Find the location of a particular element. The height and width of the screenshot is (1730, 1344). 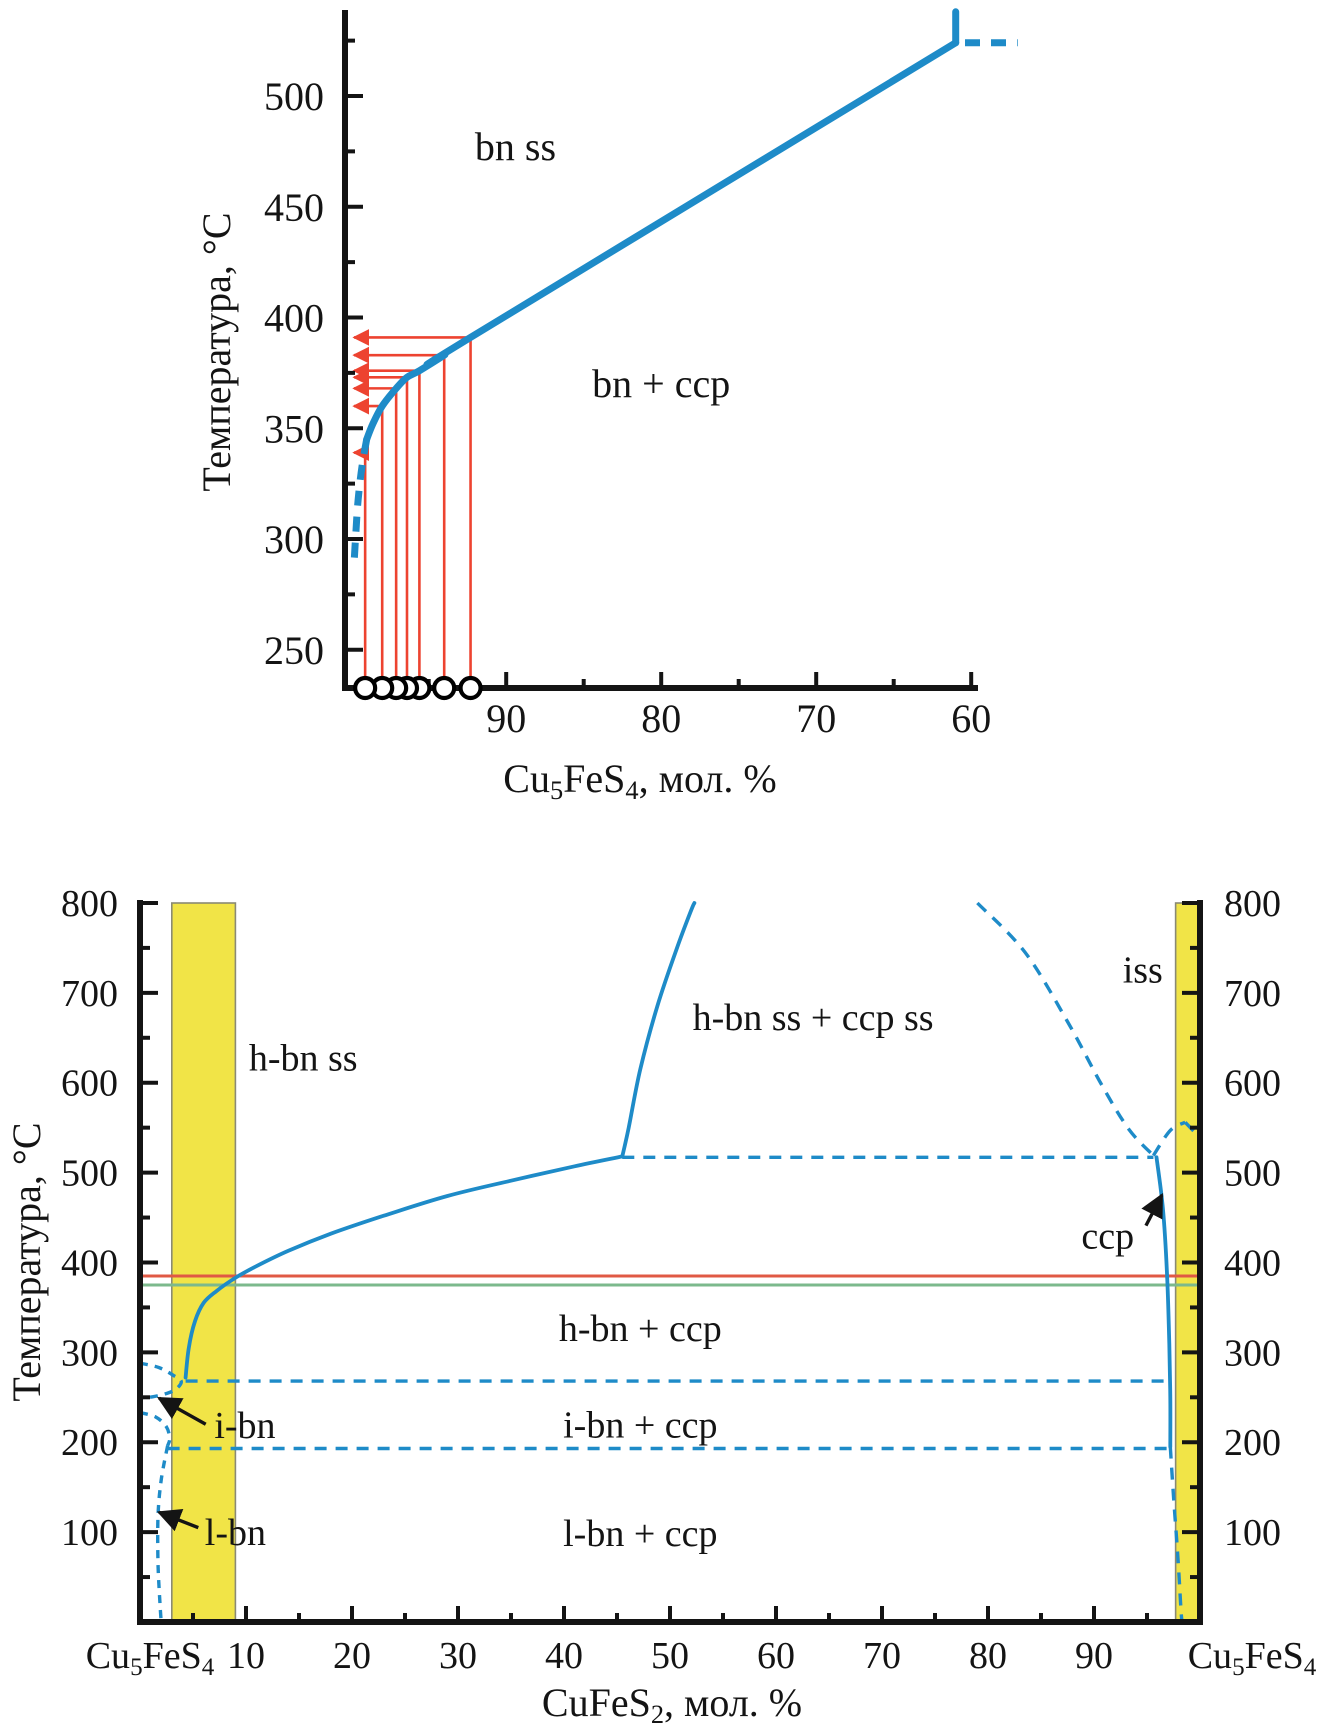

iss-fork-upper is located at coordinates (1168, 1138).